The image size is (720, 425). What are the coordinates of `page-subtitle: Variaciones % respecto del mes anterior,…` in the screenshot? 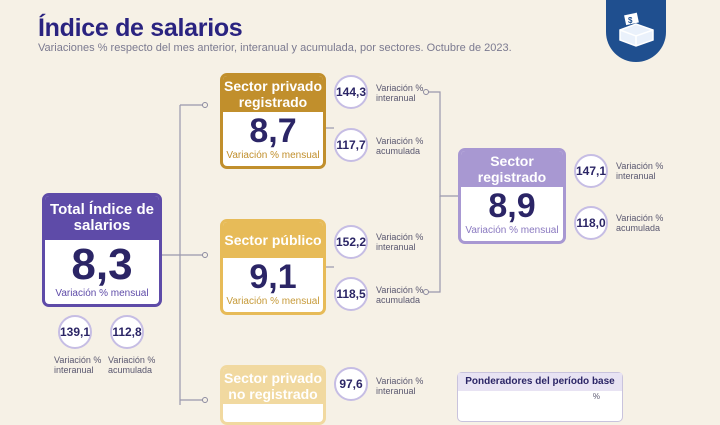 It's located at (275, 48).